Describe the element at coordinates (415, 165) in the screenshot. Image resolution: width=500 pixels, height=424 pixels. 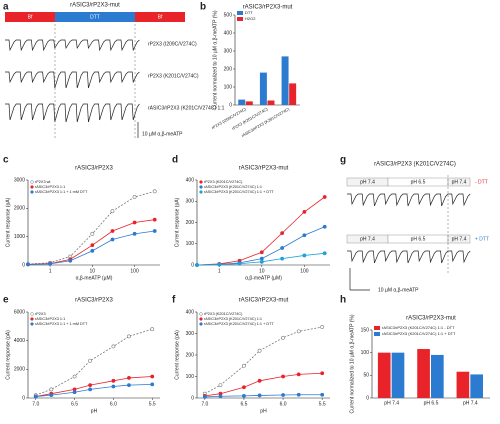
I see `panel-title: rASIC3/rP2X3 (K201C/V274C)` at that location.